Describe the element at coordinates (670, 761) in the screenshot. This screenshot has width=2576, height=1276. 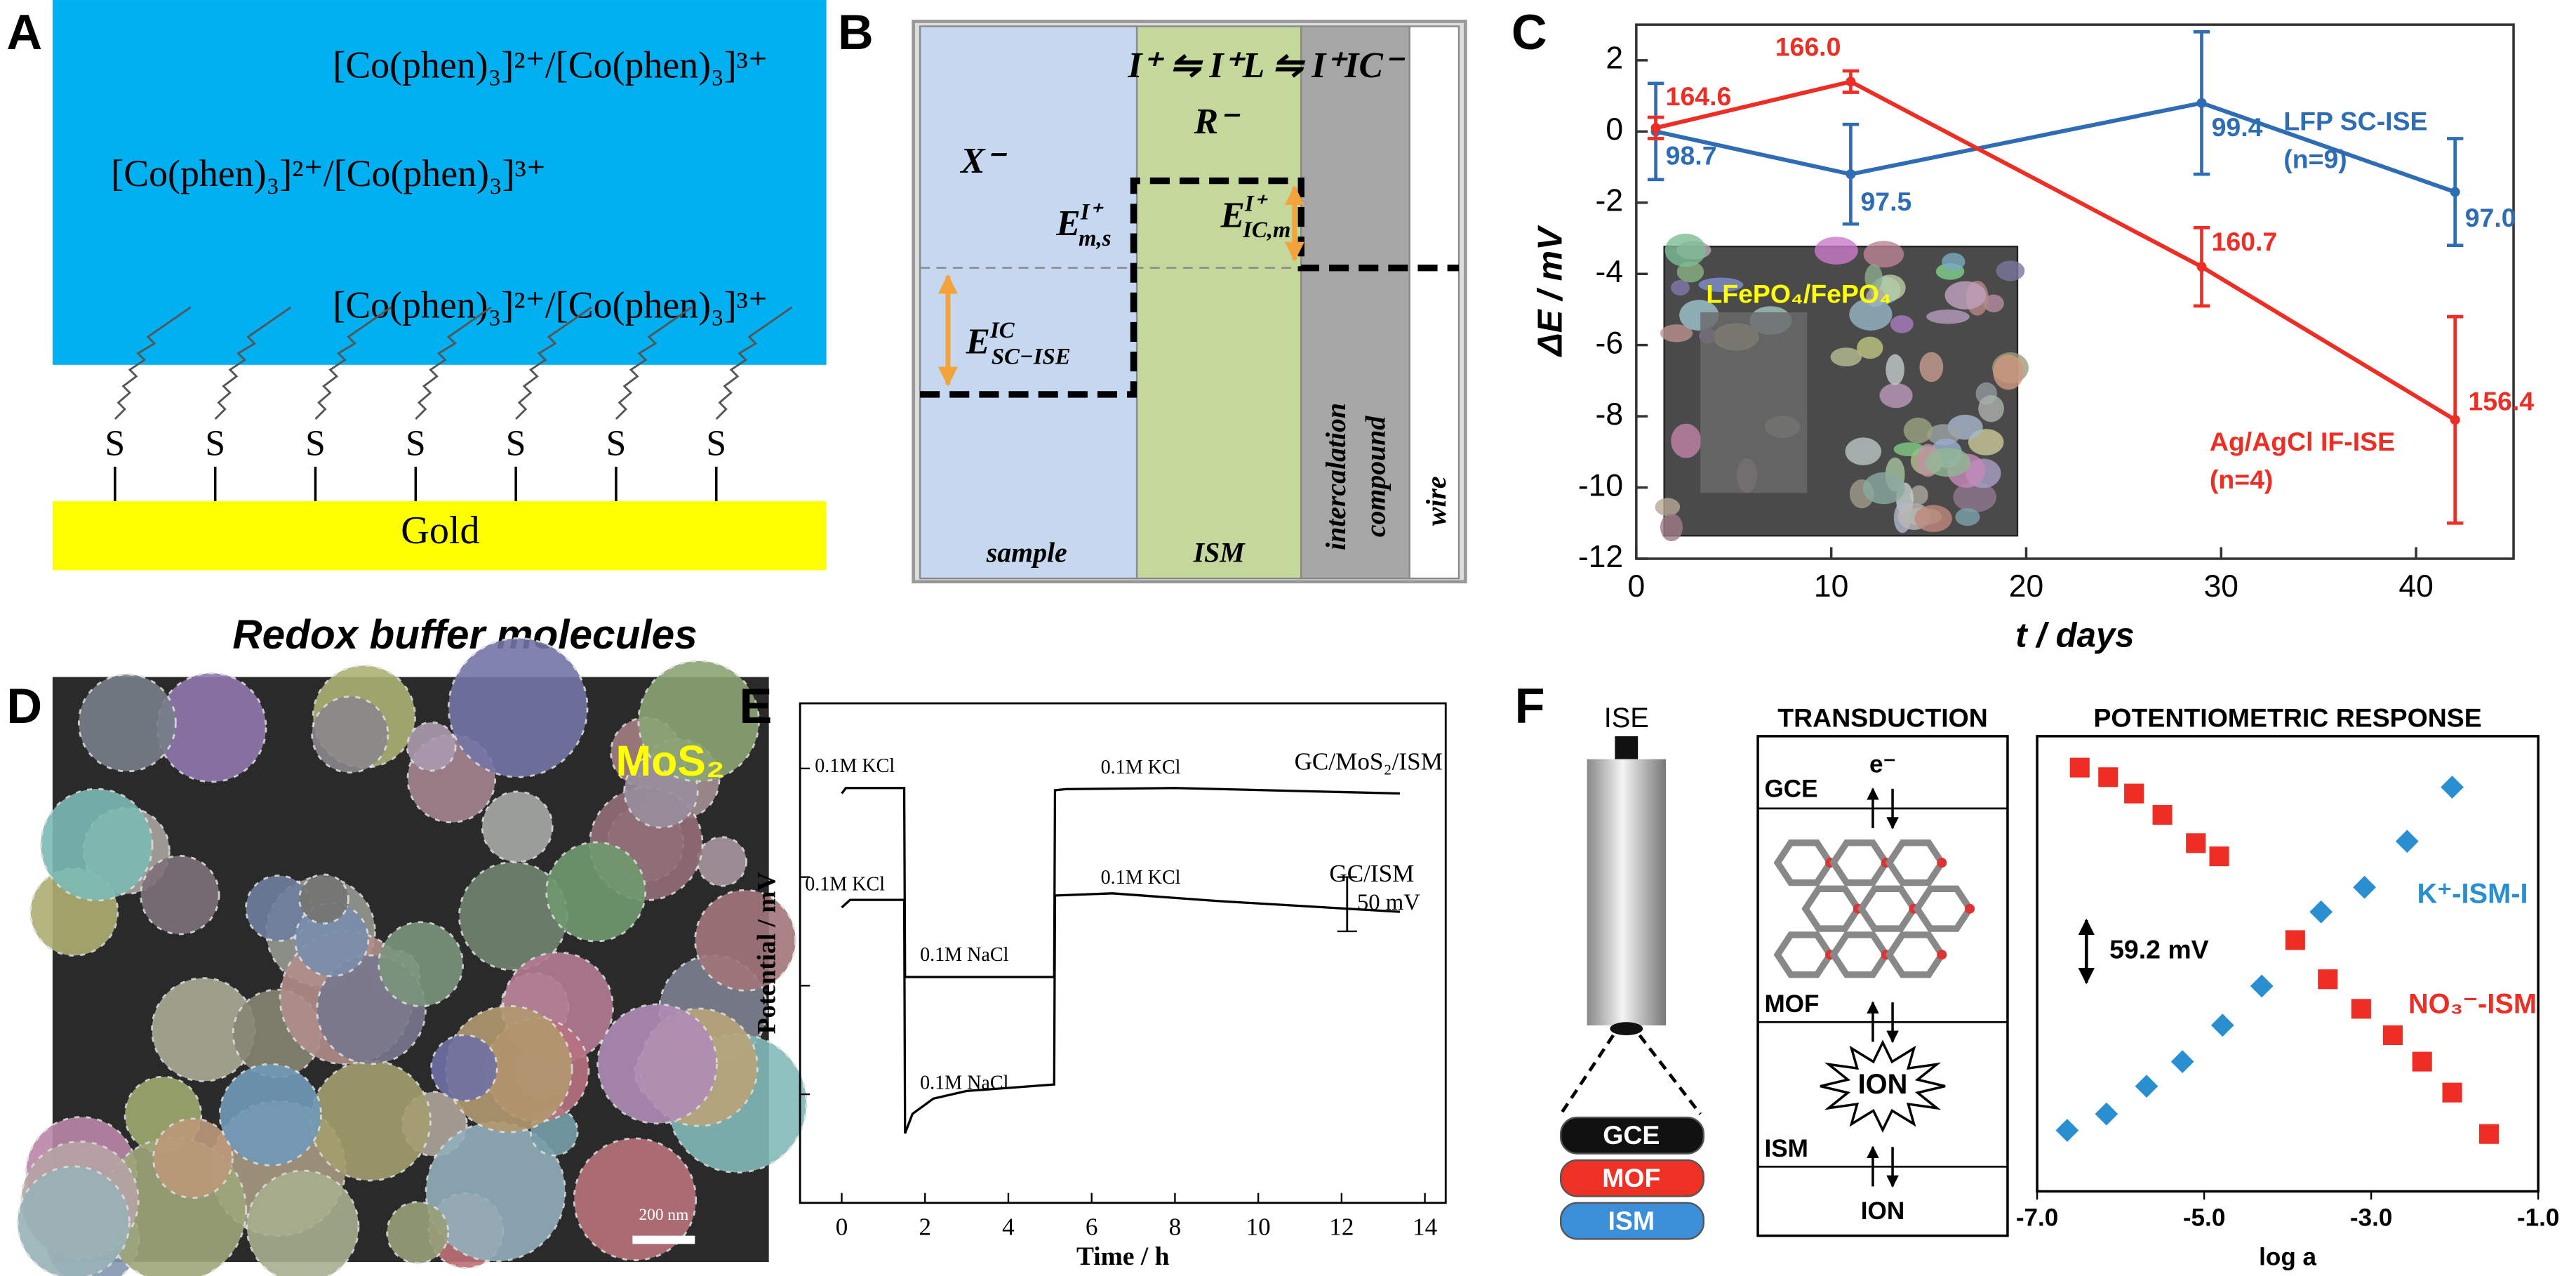
I see `material-label: MoS₂` at that location.